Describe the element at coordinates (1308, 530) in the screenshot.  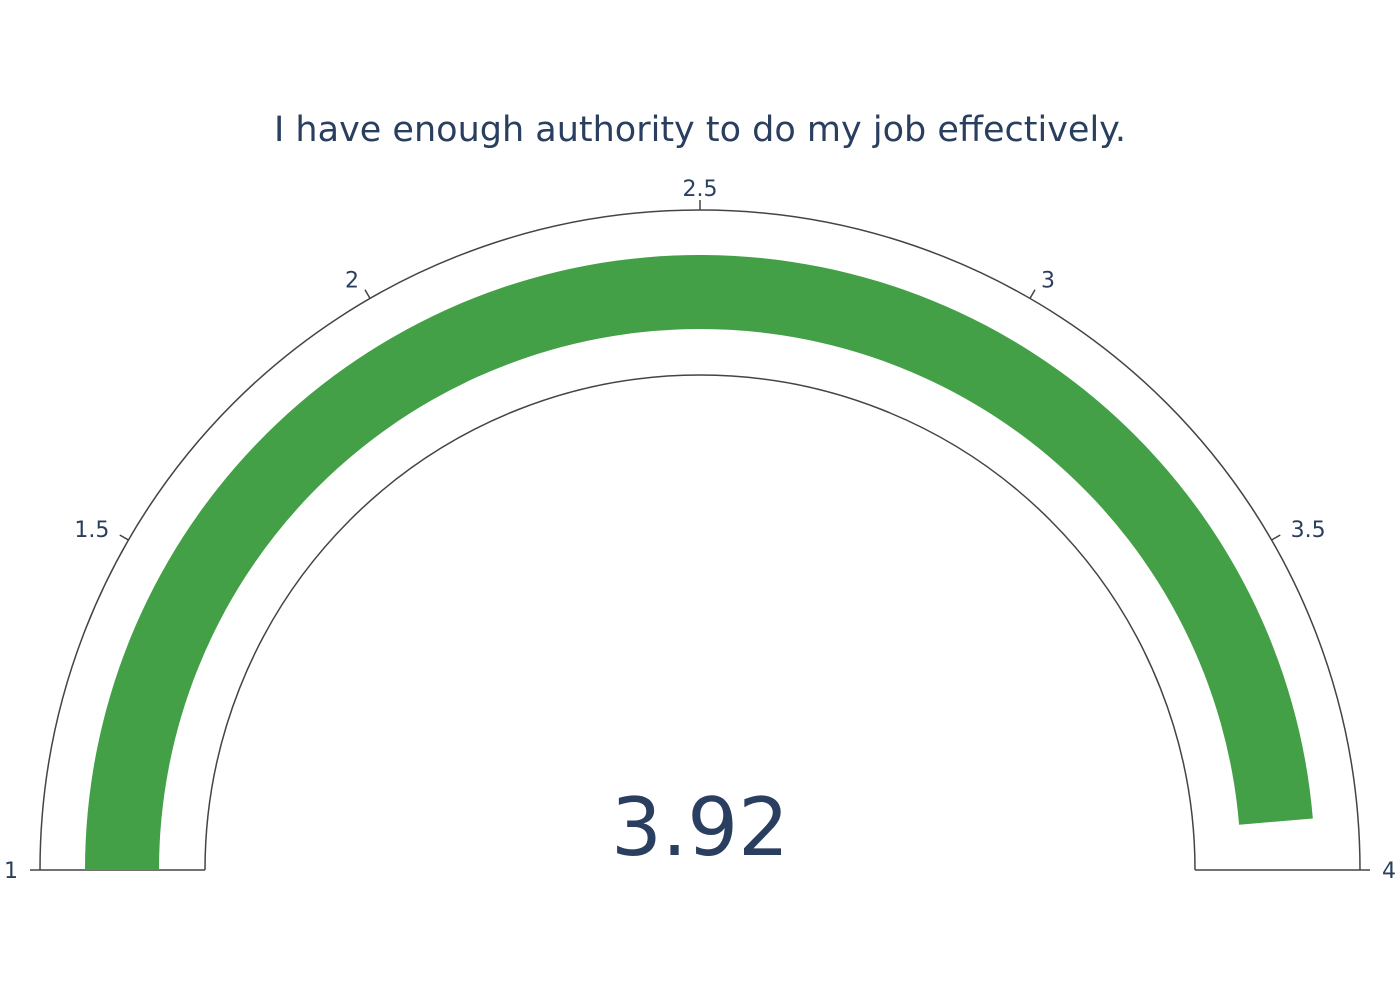
I see `gauge-tick-label: 3.5` at that location.